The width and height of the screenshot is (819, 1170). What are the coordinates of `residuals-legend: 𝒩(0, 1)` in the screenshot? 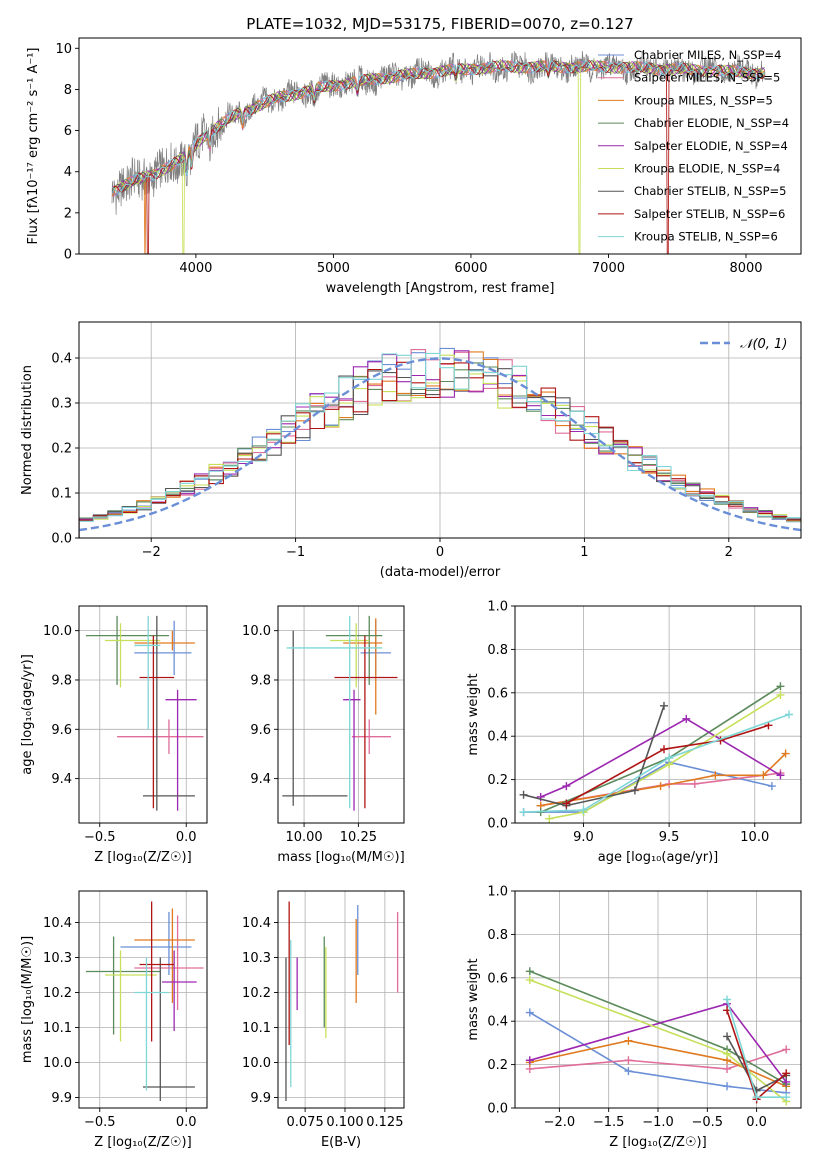 It's located at (743, 344).